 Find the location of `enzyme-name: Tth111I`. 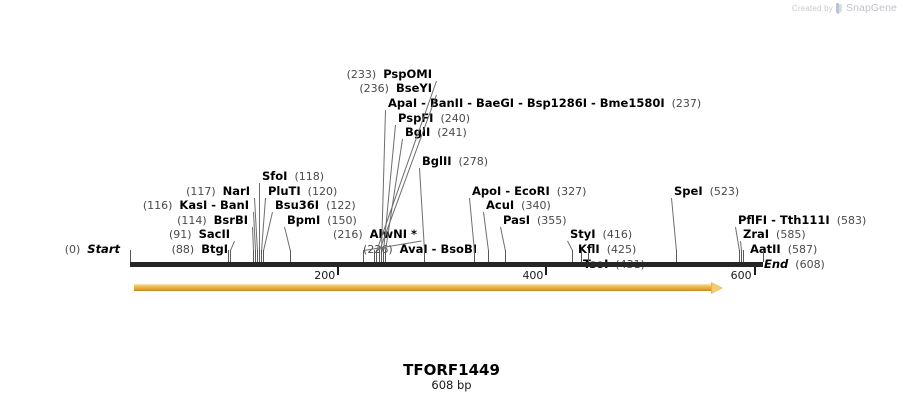

enzyme-name: Tth111I is located at coordinates (804, 219).